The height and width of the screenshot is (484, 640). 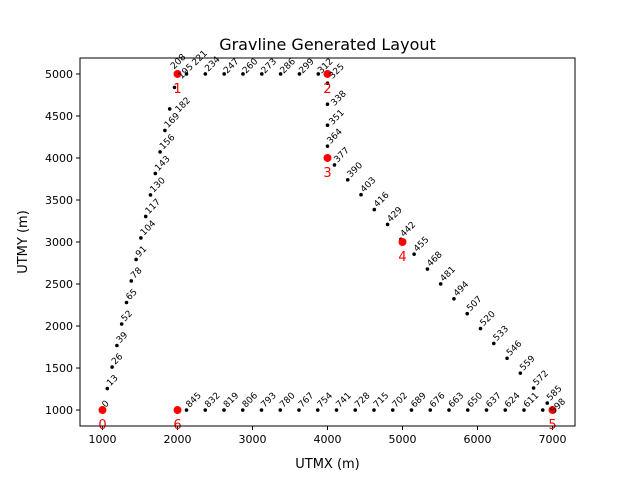 What do you see at coordinates (494, 400) in the screenshot?
I see `node-label: 637` at bounding box center [494, 400].